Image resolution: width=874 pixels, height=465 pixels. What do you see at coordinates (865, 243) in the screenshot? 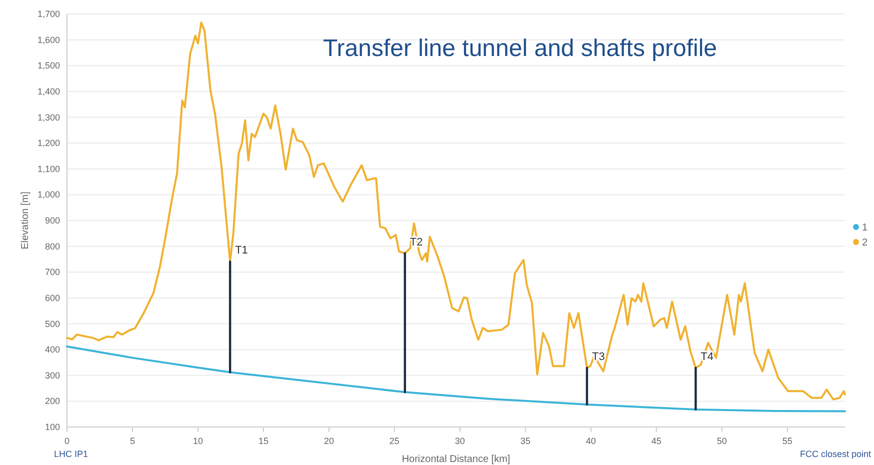
I see `legend-label: 2` at bounding box center [865, 243].